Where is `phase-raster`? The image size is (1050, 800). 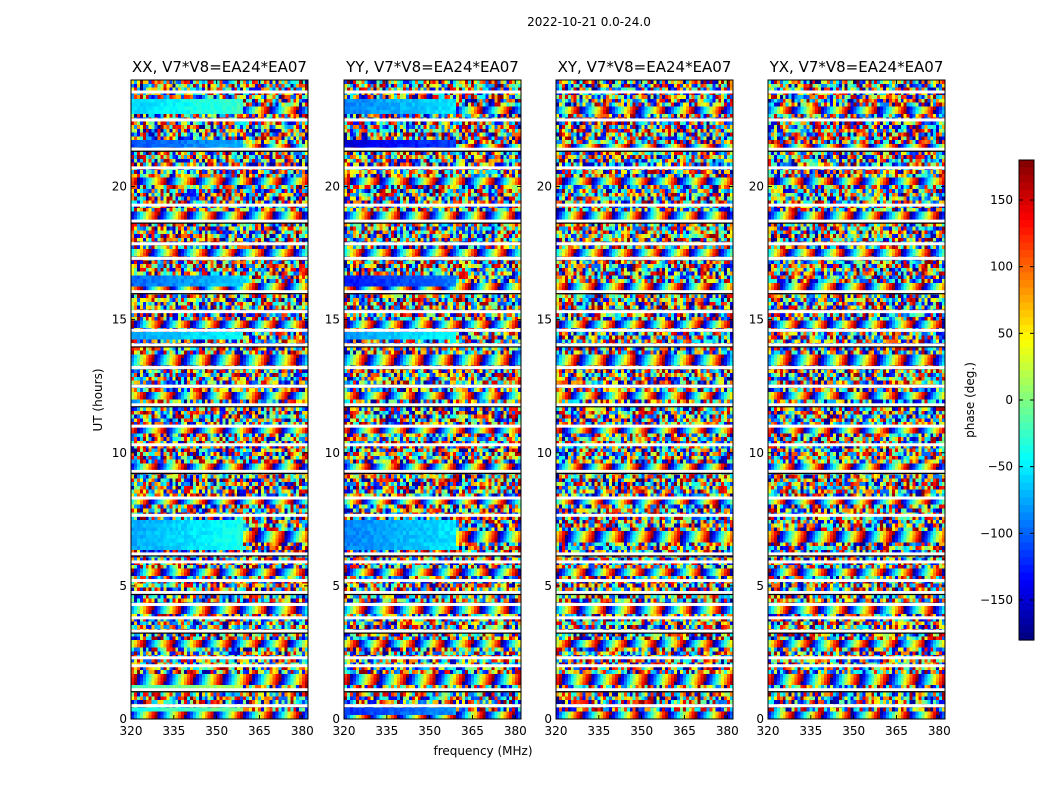 phase-raster is located at coordinates (219, 399).